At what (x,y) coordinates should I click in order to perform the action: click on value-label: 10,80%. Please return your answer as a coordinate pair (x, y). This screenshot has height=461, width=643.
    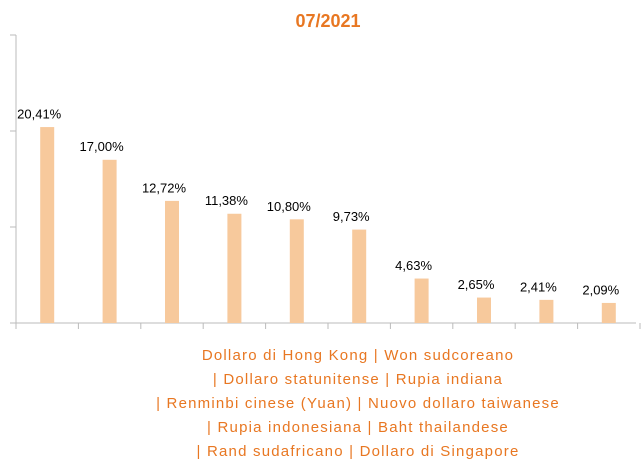
    Looking at the image, I should click on (289, 206).